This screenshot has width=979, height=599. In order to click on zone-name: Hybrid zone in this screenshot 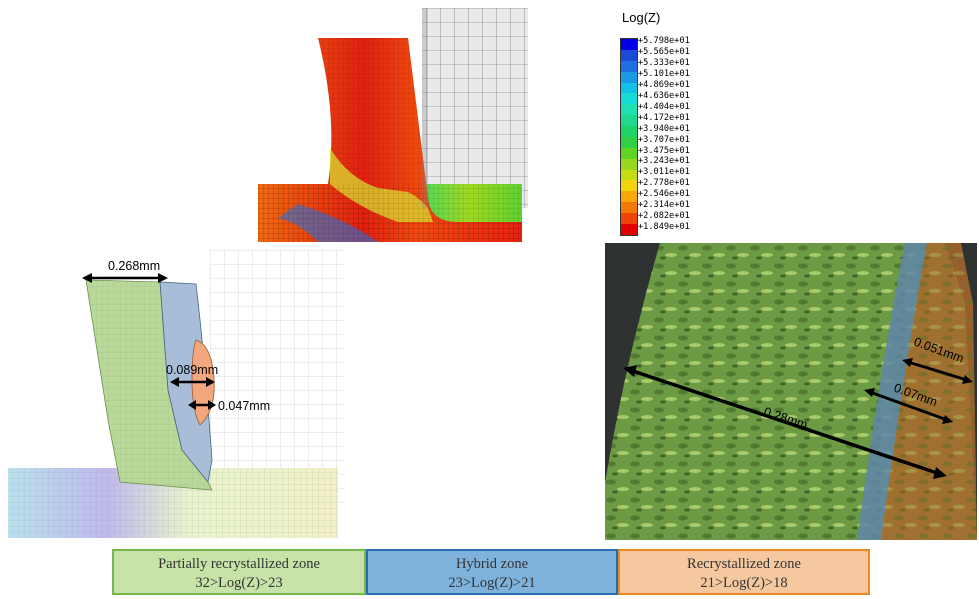, I will do `click(492, 564)`.